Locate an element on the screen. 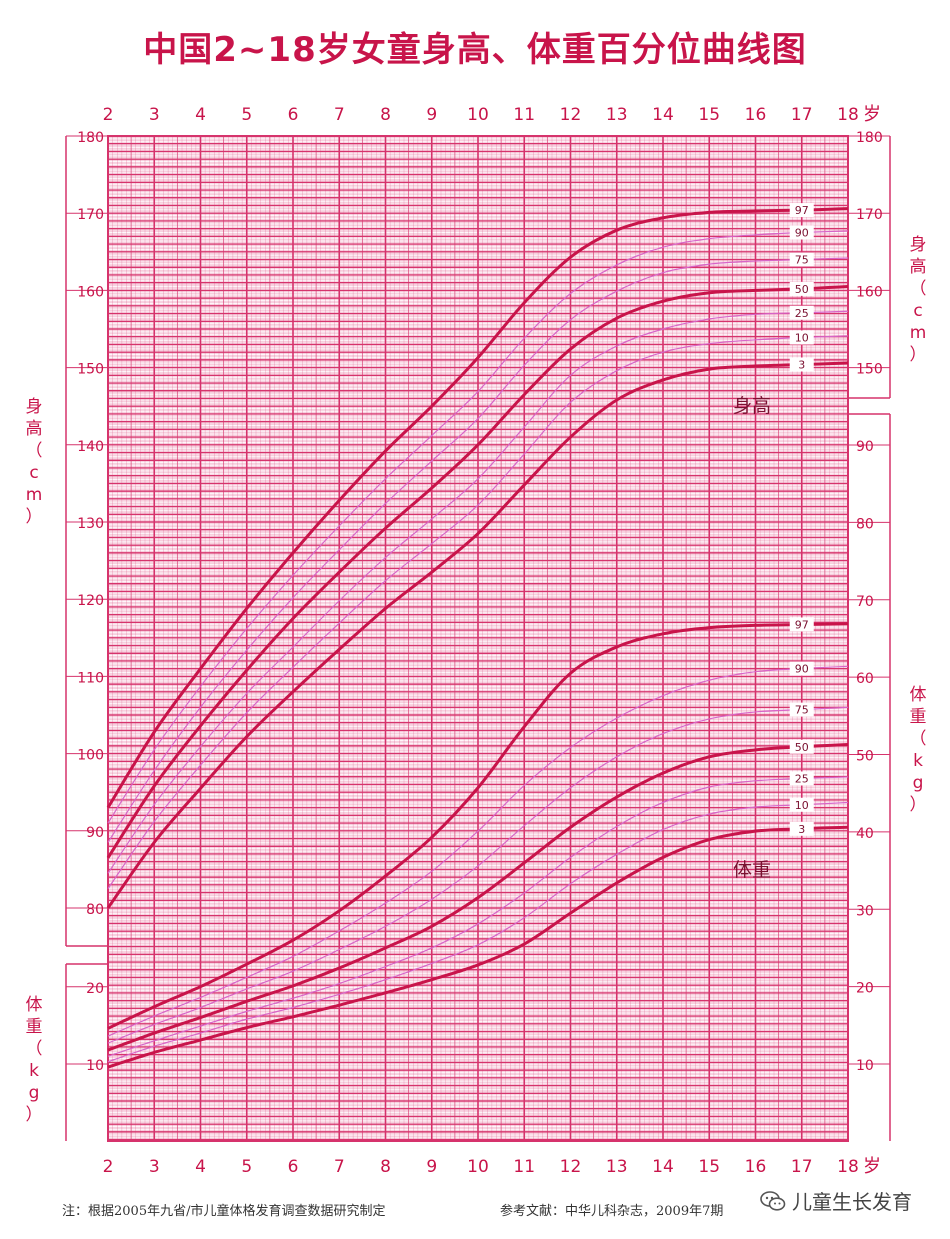 The image size is (950, 1239). watermark: 儿童生长发育 is located at coordinates (836, 1200).